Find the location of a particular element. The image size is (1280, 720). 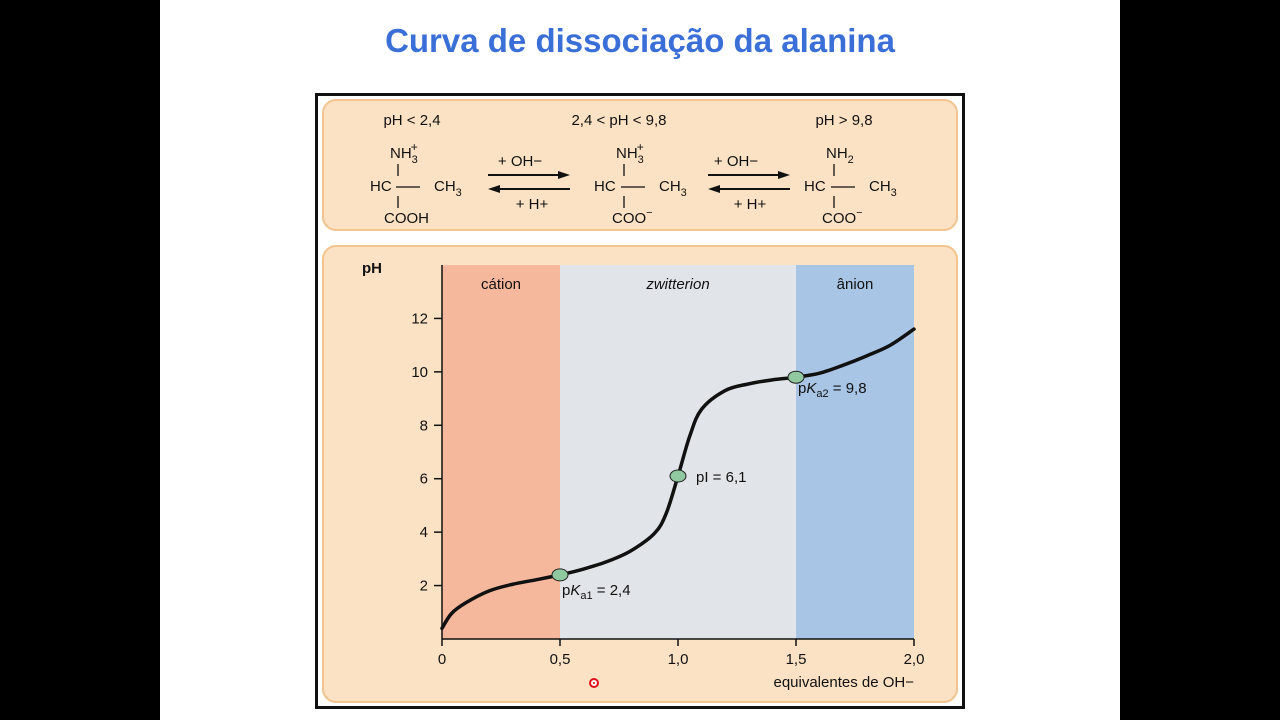

equilibrium-arrows-1: + OH− + H+ is located at coordinates (529, 183).